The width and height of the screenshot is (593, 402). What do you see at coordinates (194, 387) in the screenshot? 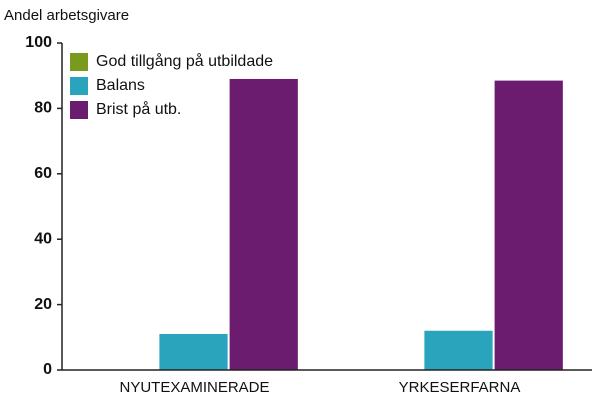
I see `x-tick-label: NYUTEXAMINERADE` at bounding box center [194, 387].